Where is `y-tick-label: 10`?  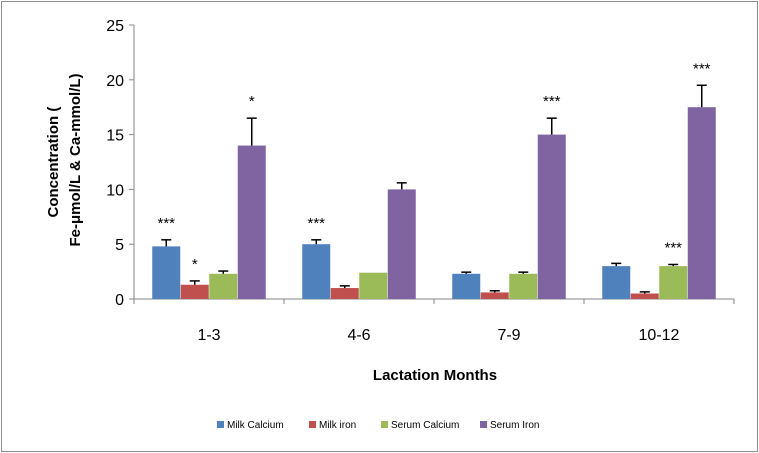
y-tick-label: 10 is located at coordinates (115, 190).